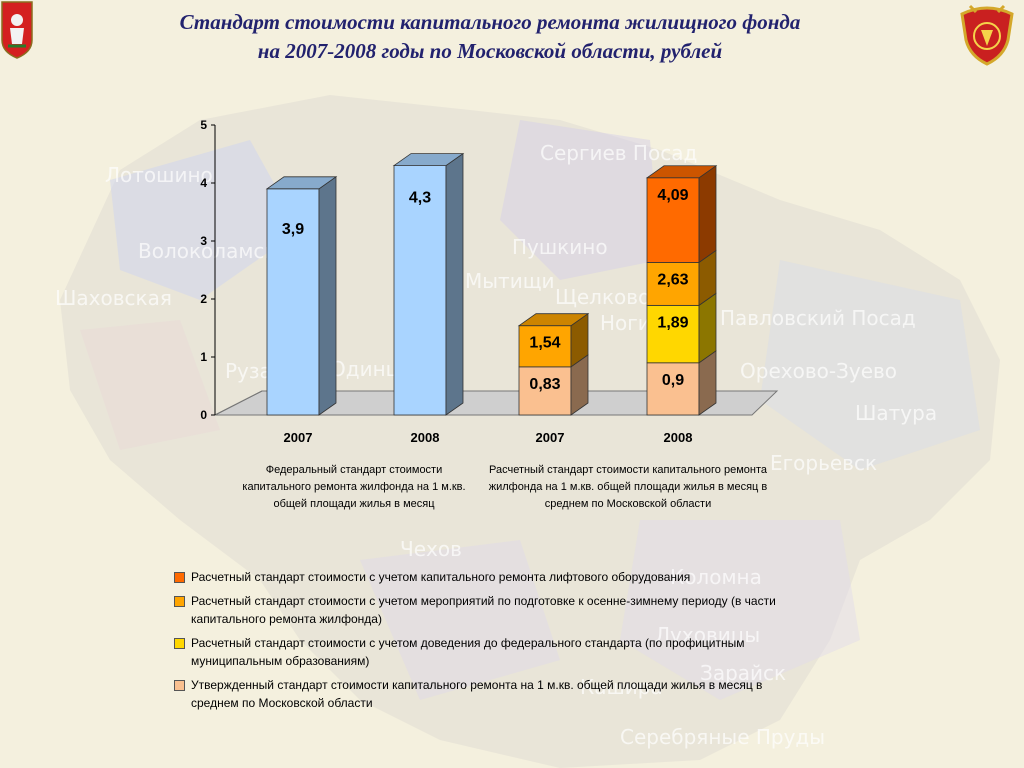 This screenshot has width=1024, height=768. What do you see at coordinates (420, 290) in the screenshot?
I see `bar-federal` at bounding box center [420, 290].